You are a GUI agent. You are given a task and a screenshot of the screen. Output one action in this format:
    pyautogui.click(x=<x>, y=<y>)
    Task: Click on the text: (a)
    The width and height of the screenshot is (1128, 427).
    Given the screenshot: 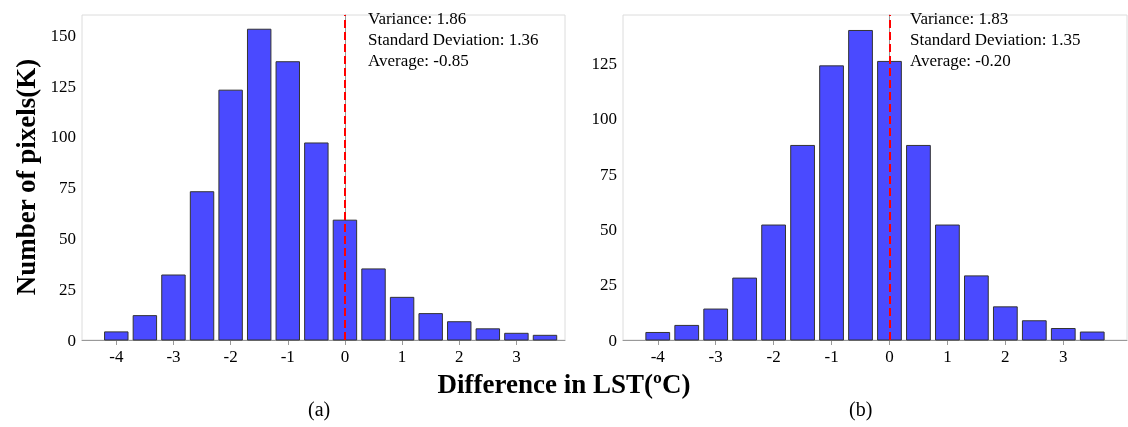 What is the action you would take?
    pyautogui.click(x=319, y=409)
    